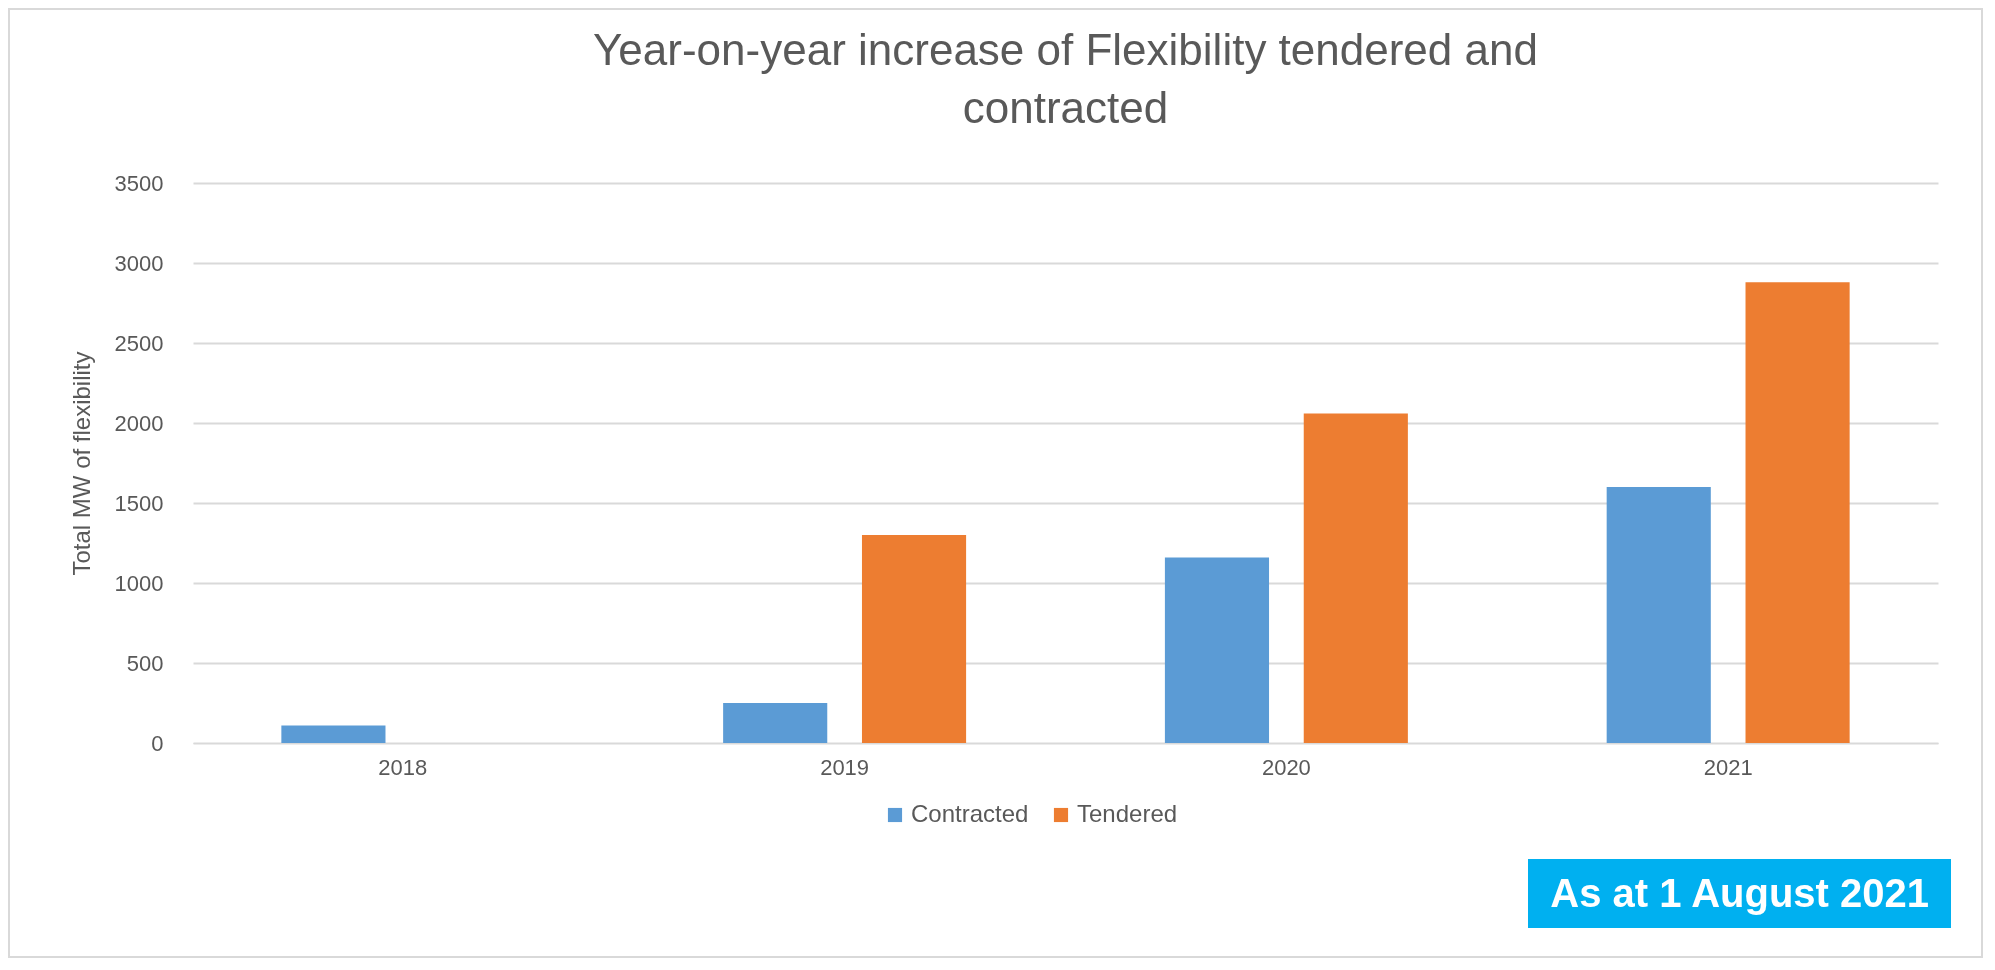  What do you see at coordinates (1286, 767) in the screenshot?
I see `x-tick-label: 2020` at bounding box center [1286, 767].